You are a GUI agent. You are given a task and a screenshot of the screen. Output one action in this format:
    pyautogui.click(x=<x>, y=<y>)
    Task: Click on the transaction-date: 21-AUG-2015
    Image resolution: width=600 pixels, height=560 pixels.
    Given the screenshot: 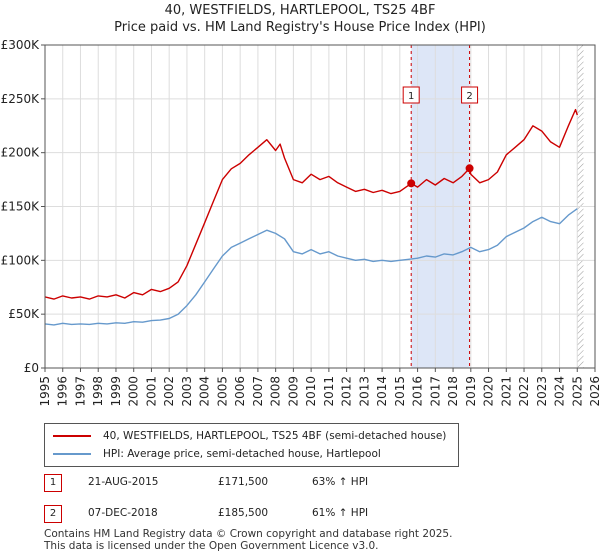 What is the action you would take?
    pyautogui.click(x=123, y=482)
    